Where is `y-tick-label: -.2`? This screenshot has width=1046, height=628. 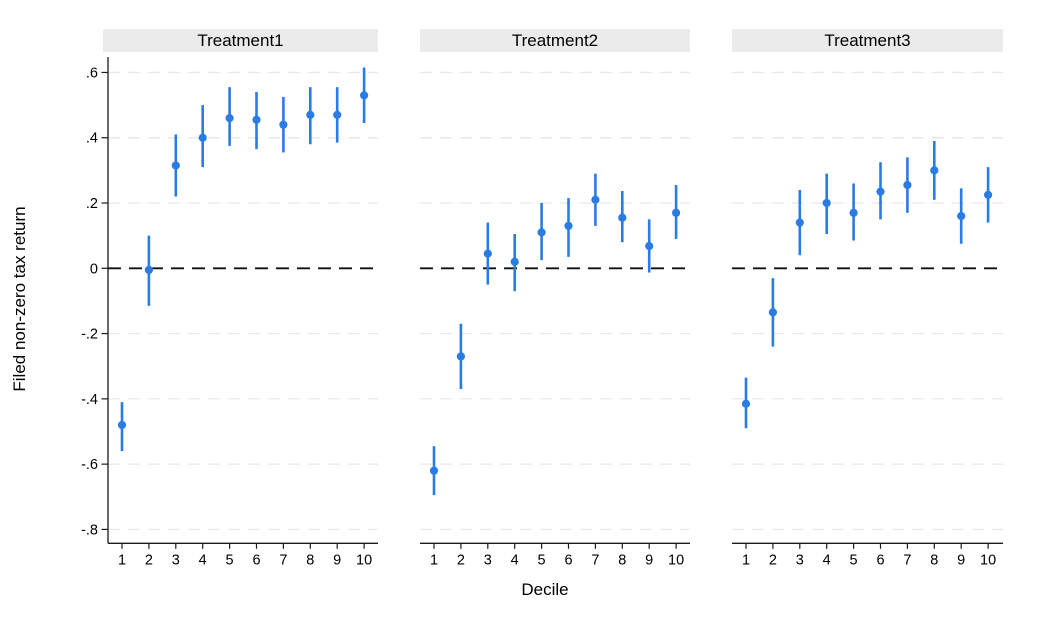 y-tick-label: -.2 is located at coordinates (89, 335).